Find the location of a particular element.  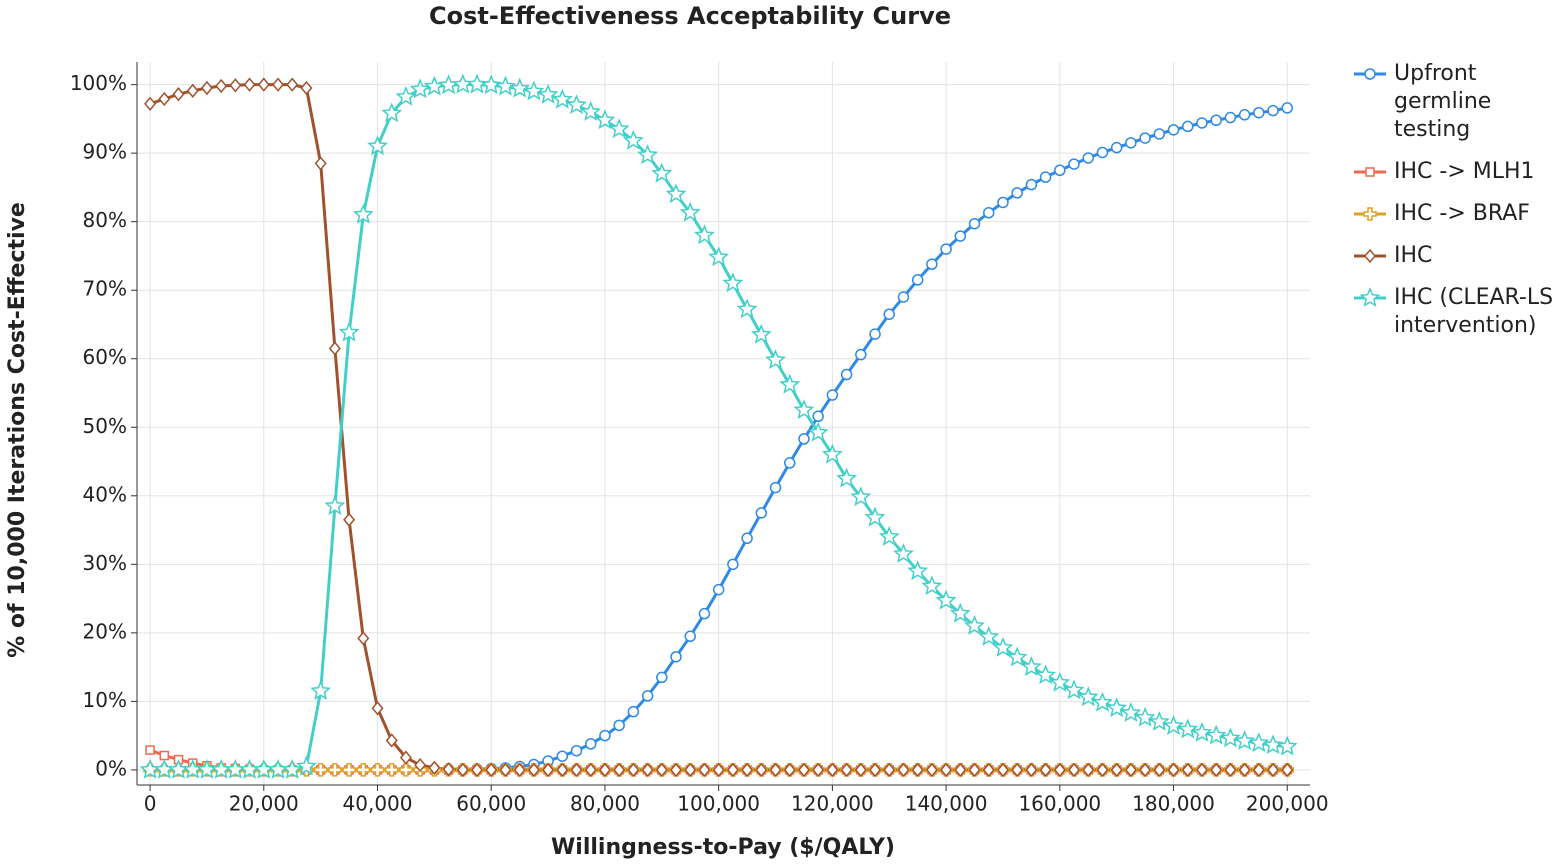

x-tick-label: 80,000 is located at coordinates (605, 804).